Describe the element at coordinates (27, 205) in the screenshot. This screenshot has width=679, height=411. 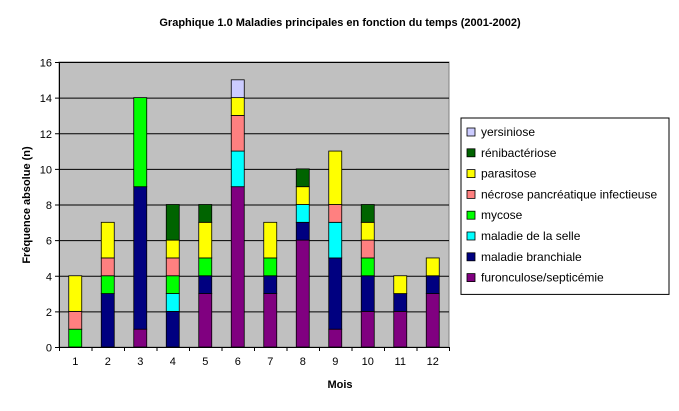
I see `y-axis-title: Fréquence absolue (n)` at that location.